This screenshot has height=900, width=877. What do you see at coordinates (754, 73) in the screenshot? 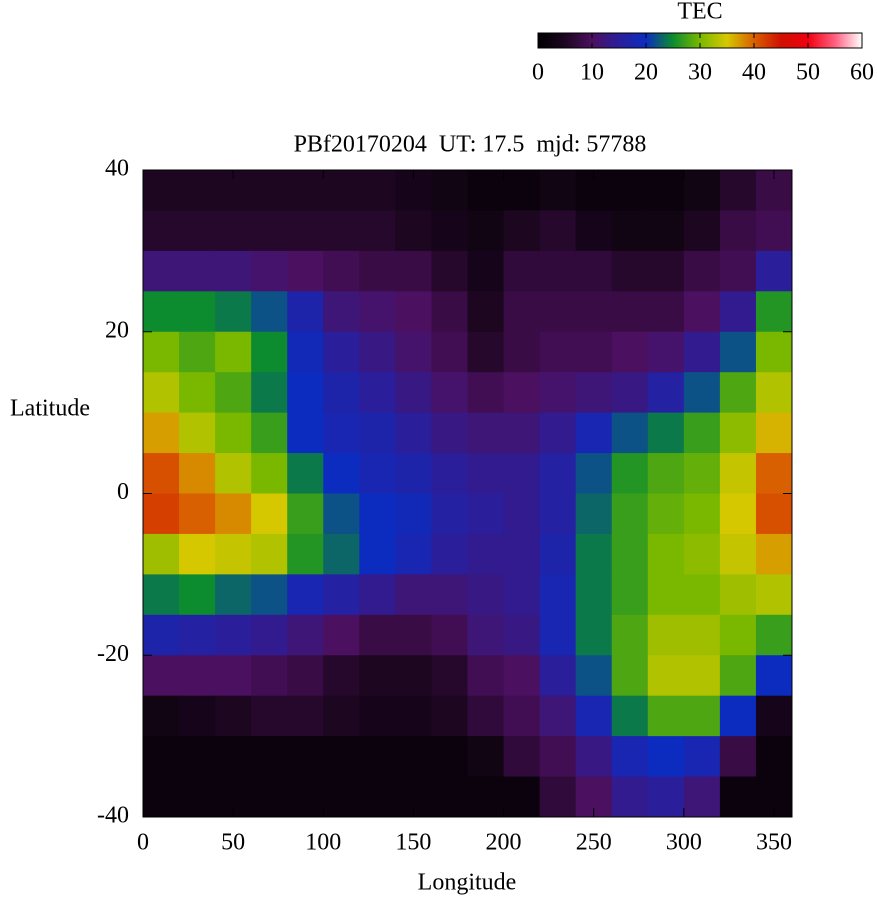
I see `colorbar-tick-label: 40` at bounding box center [754, 73].